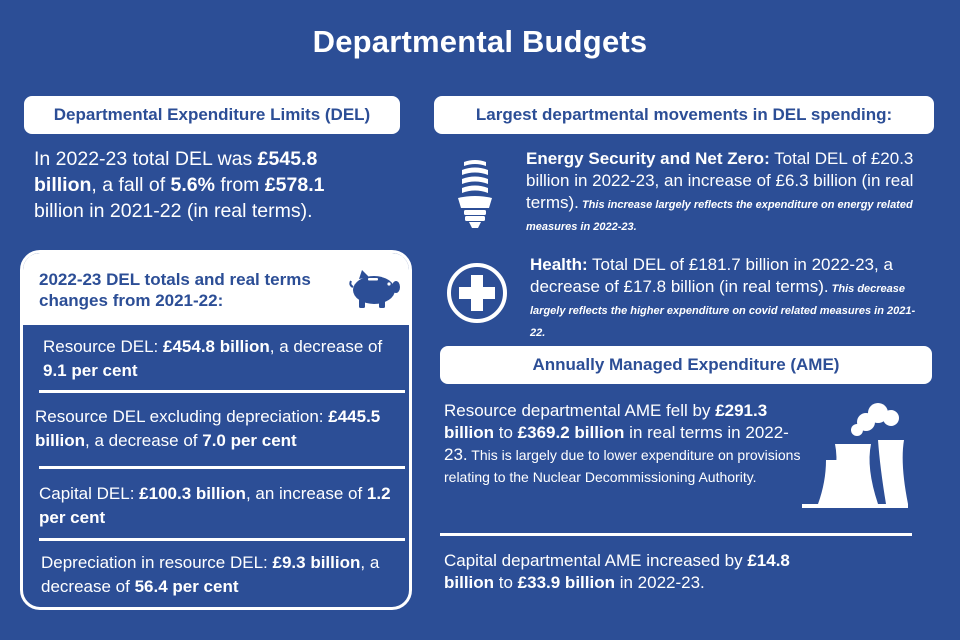  Describe the element at coordinates (686, 365) in the screenshot. I see `ame-header: Annually Managed Expenditure (AME)` at that location.